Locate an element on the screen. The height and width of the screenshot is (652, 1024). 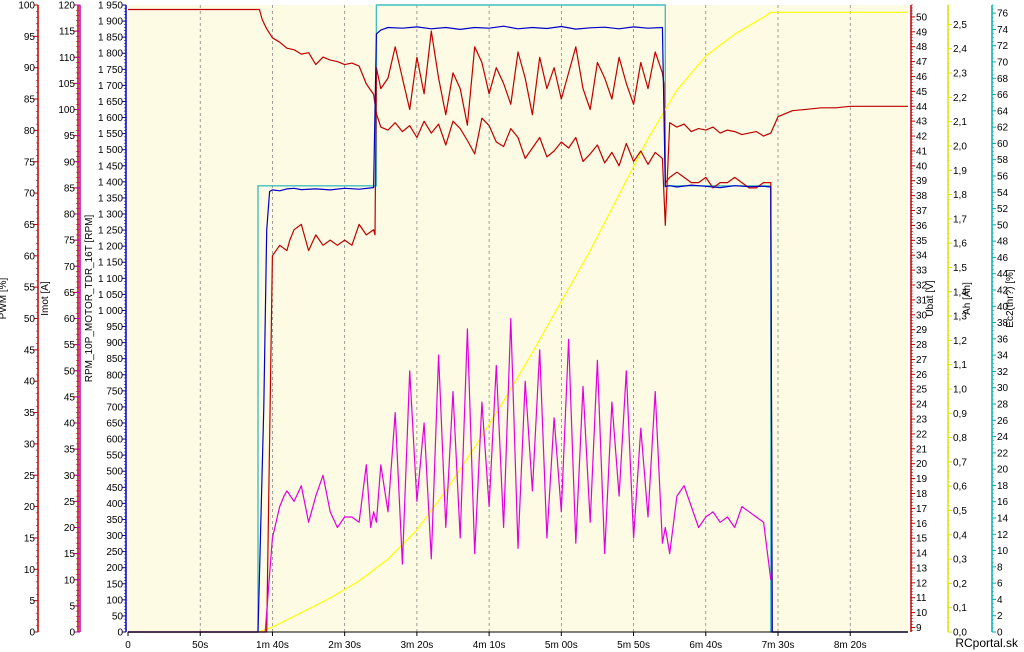
ubat-tick-label: 47 is located at coordinates (922, 62).